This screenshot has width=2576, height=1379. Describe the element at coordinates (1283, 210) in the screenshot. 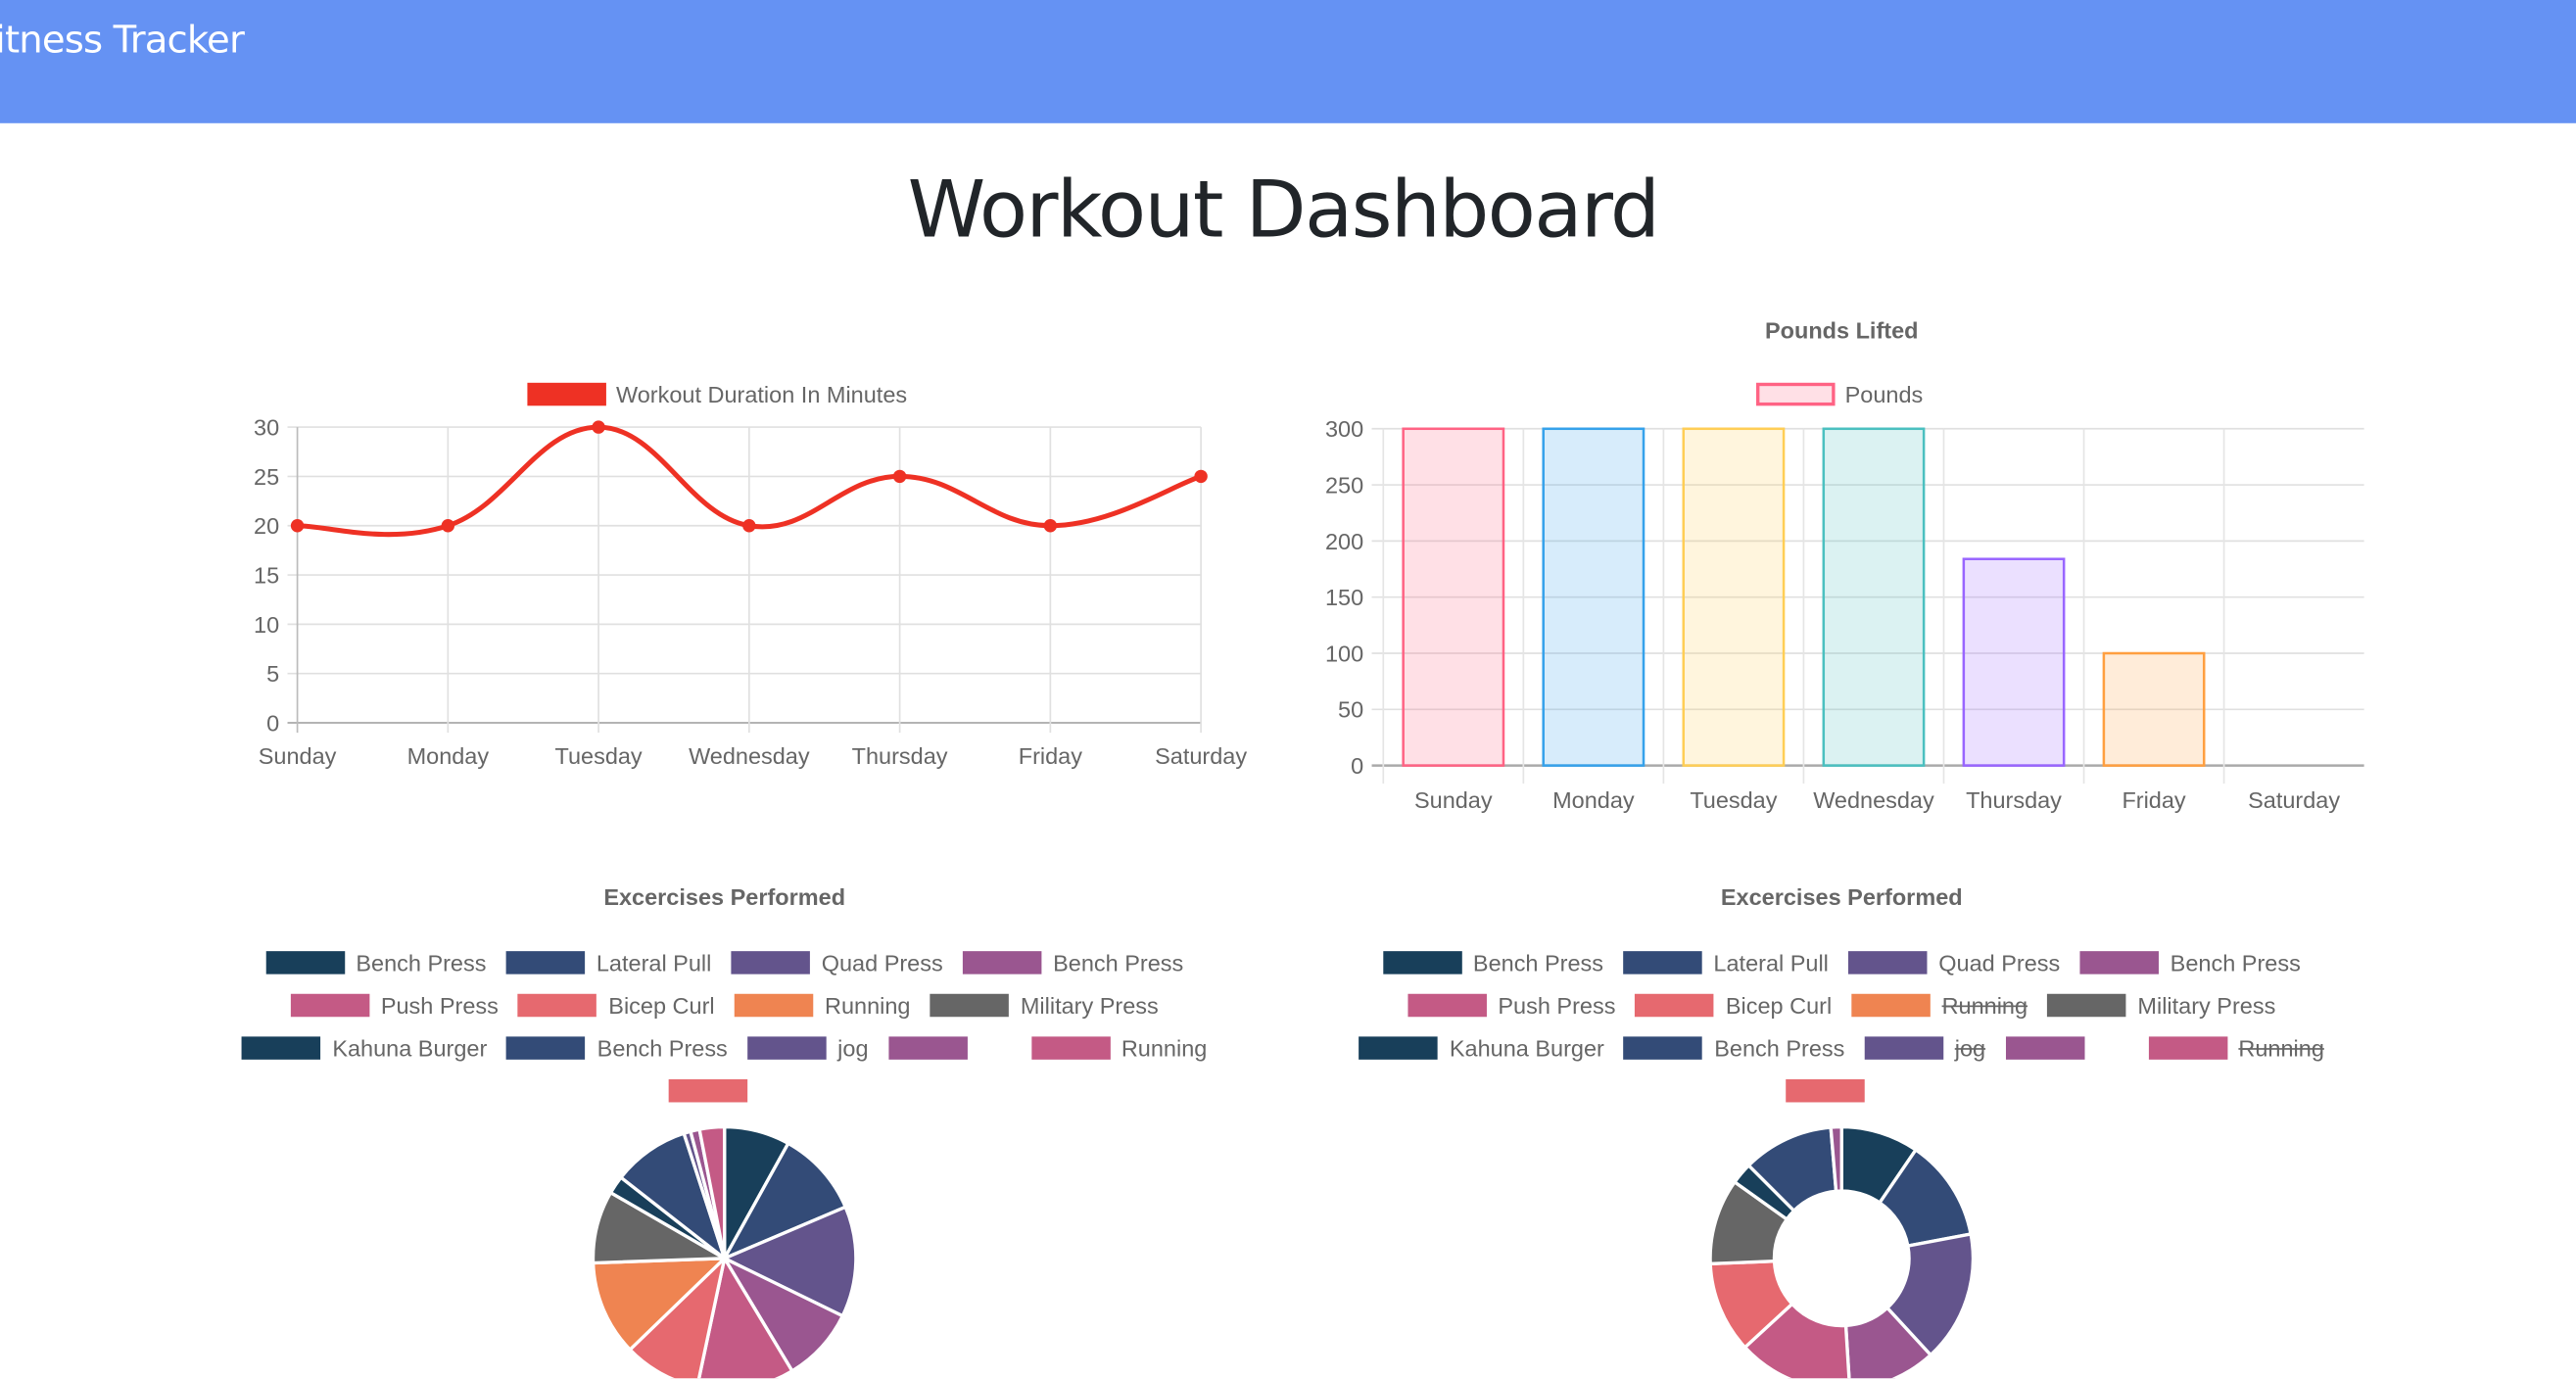

I see `page-title: Workout Dashboard` at that location.